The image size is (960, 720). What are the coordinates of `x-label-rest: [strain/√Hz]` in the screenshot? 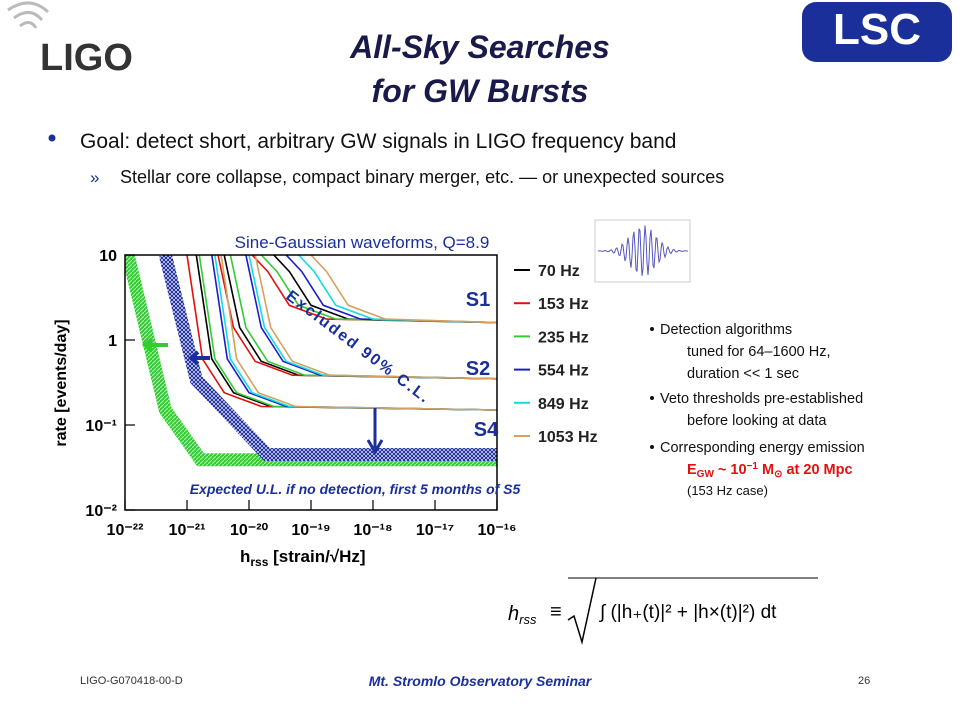 It's located at (316, 556).